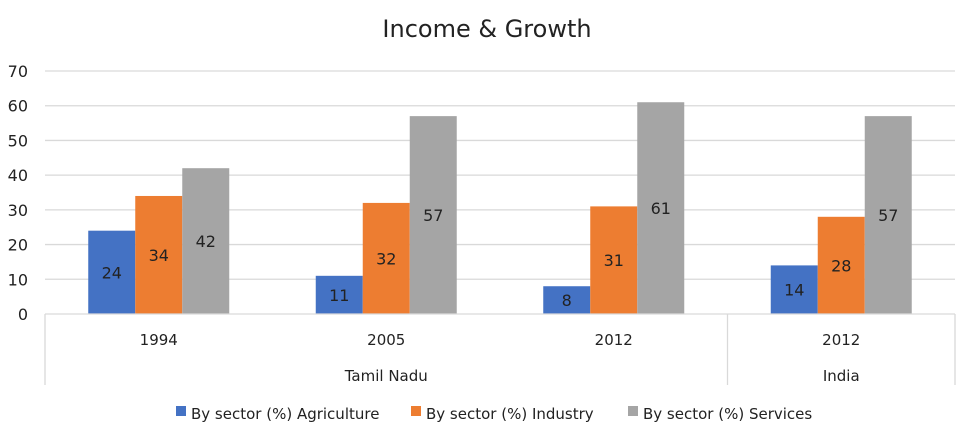 Image resolution: width=979 pixels, height=443 pixels. What do you see at coordinates (159, 340) in the screenshot?
I see `x-tick-label: 1994` at bounding box center [159, 340].